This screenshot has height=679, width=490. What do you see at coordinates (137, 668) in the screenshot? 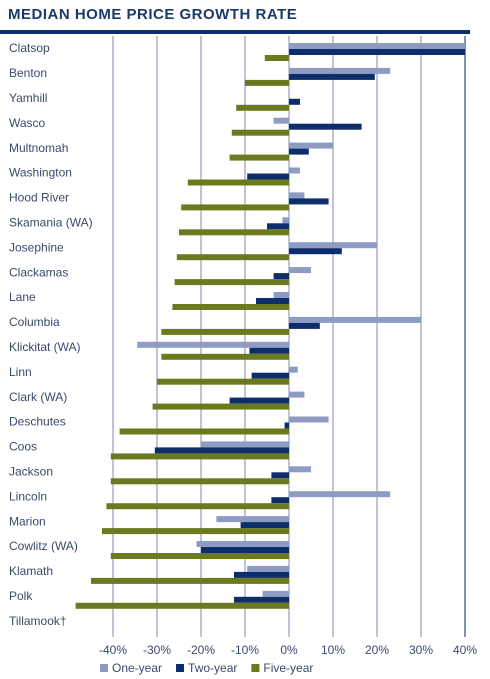
I see `legend-label: One-year` at bounding box center [137, 668].